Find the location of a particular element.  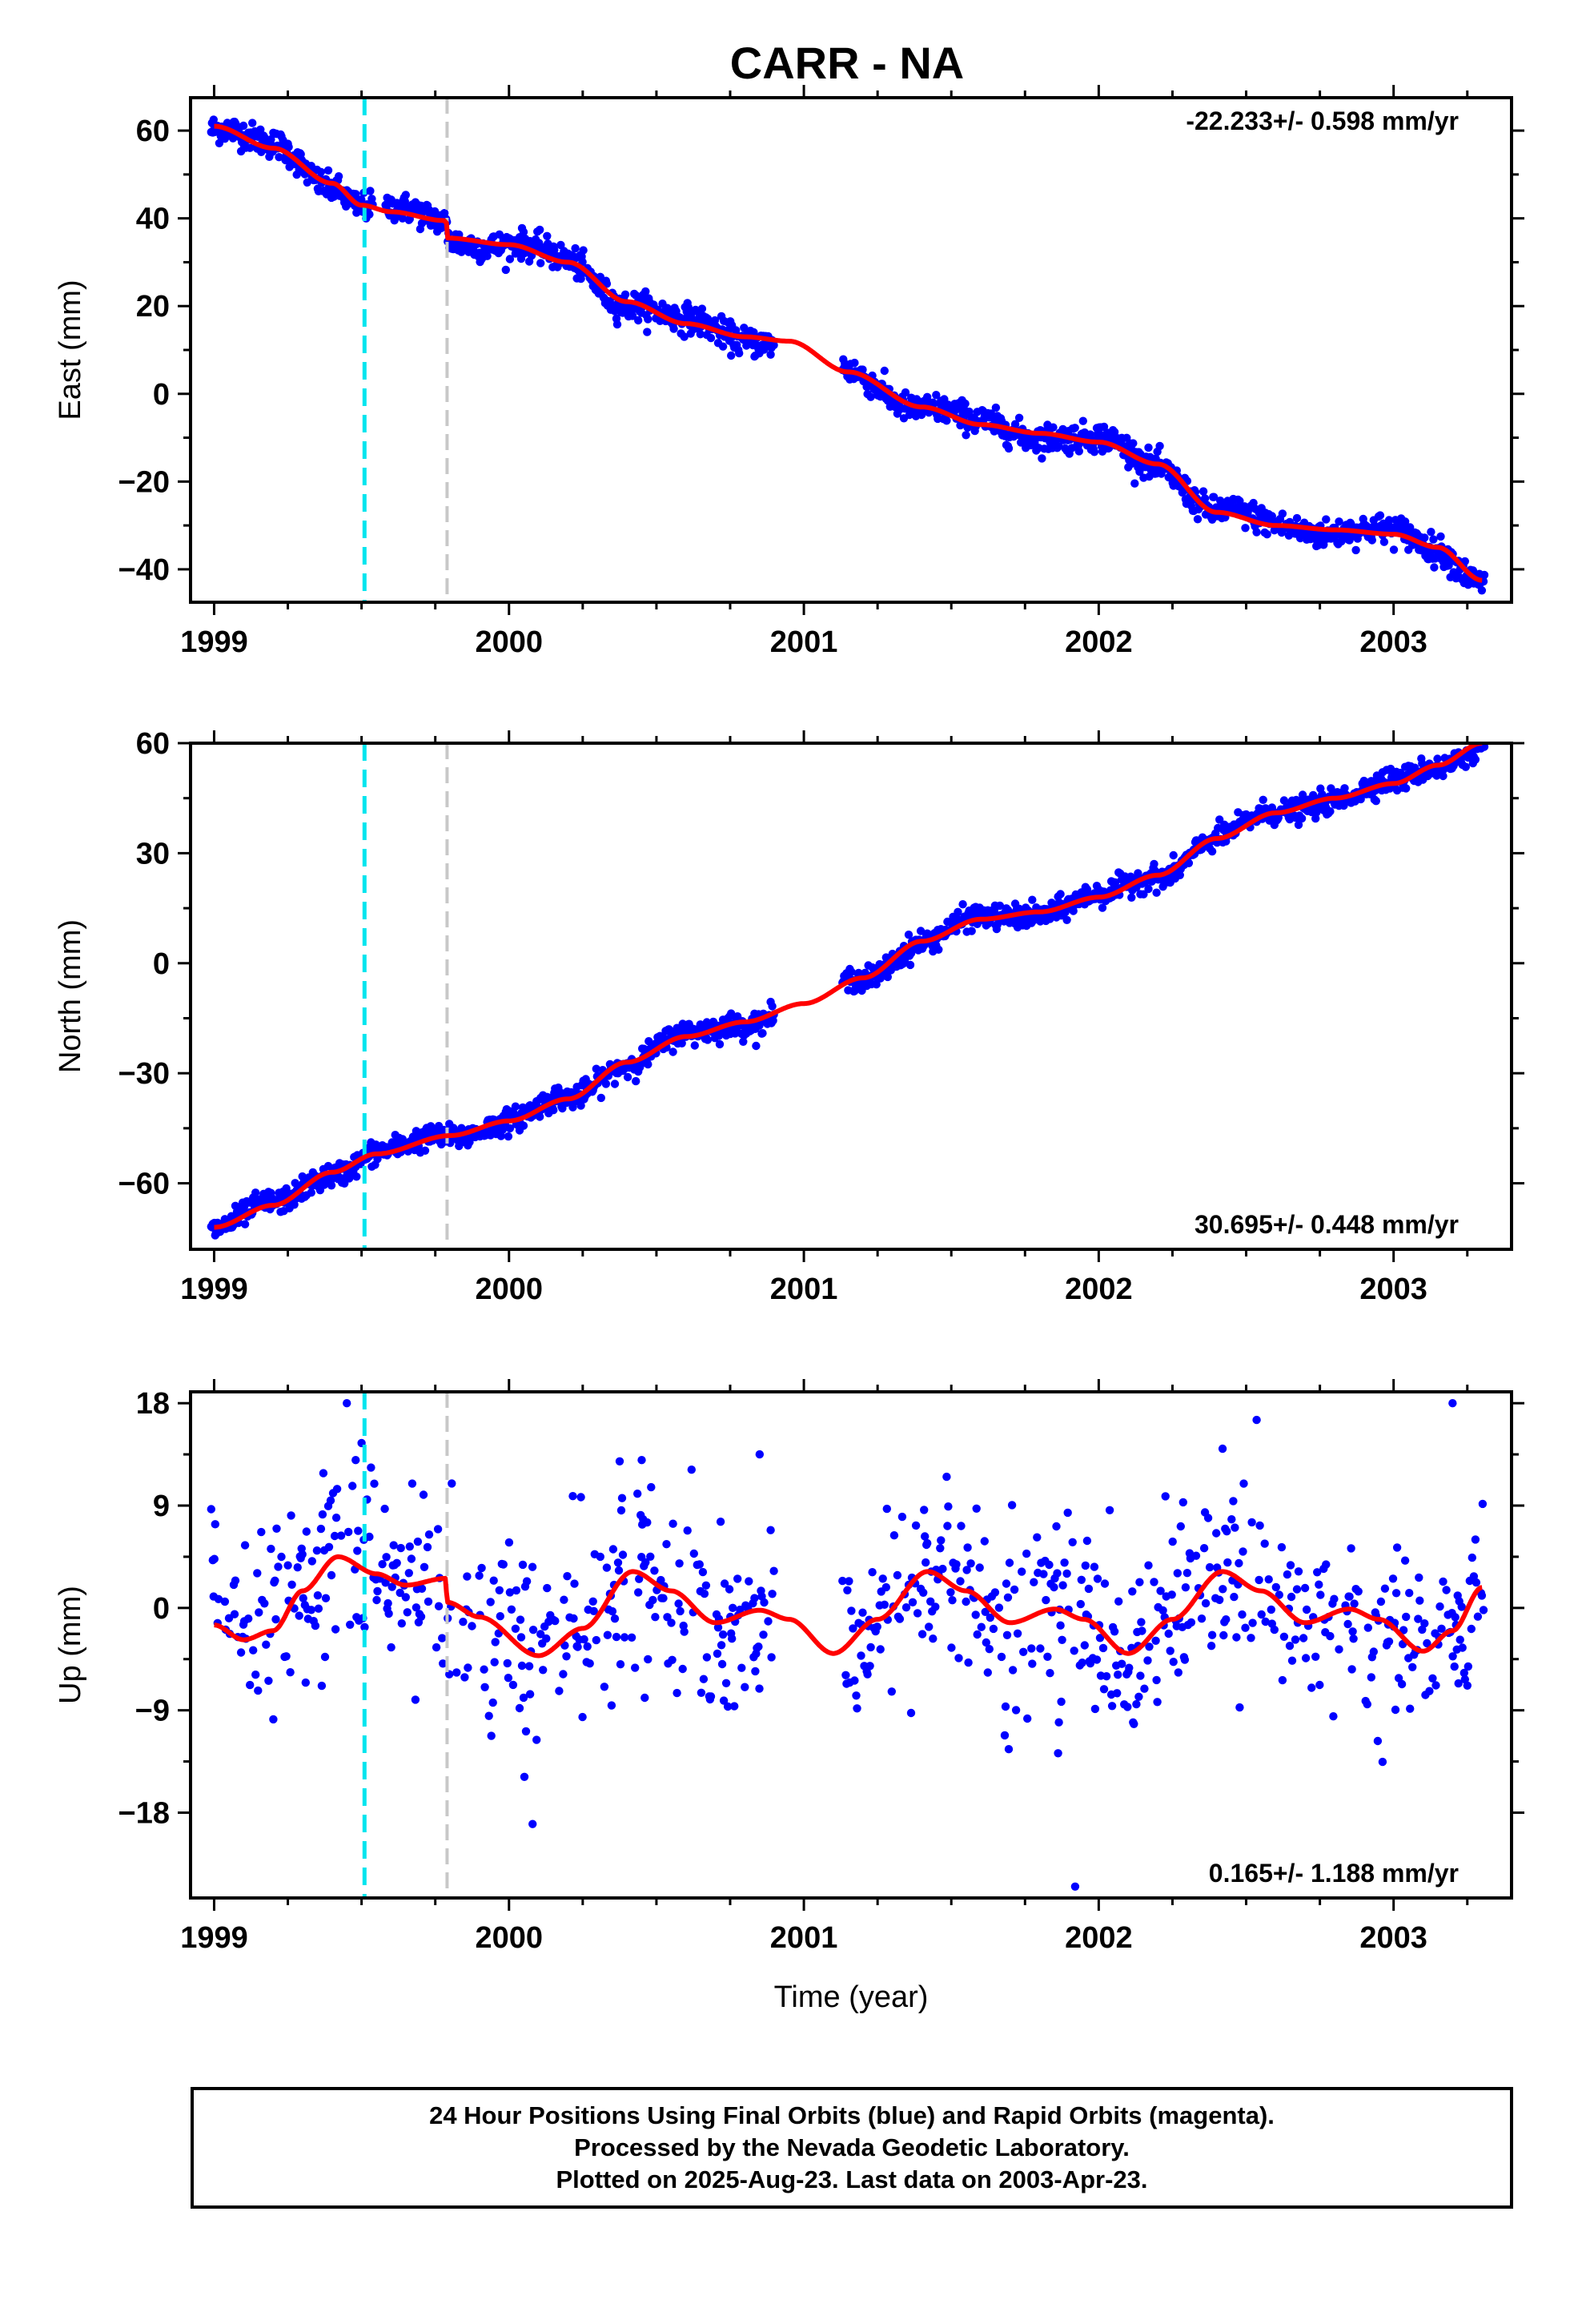

x-tick-label: 2001 is located at coordinates (804, 1938).